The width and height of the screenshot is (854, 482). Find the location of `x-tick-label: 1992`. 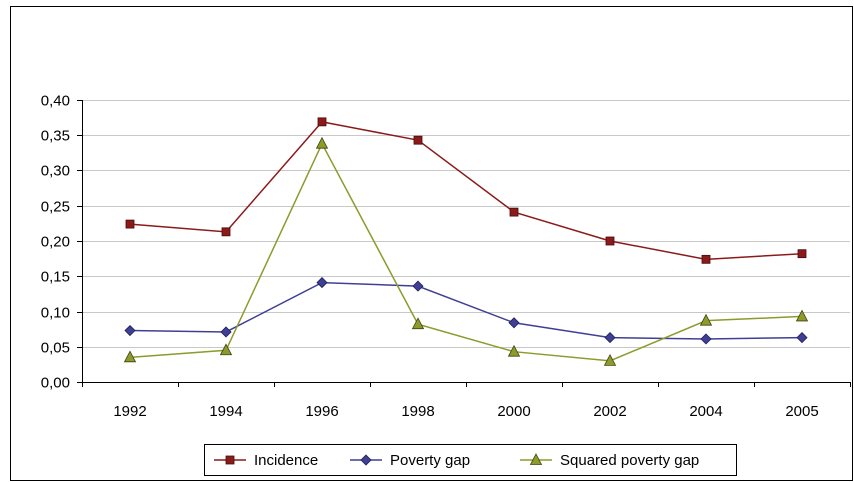

x-tick-label: 1992 is located at coordinates (129, 411).